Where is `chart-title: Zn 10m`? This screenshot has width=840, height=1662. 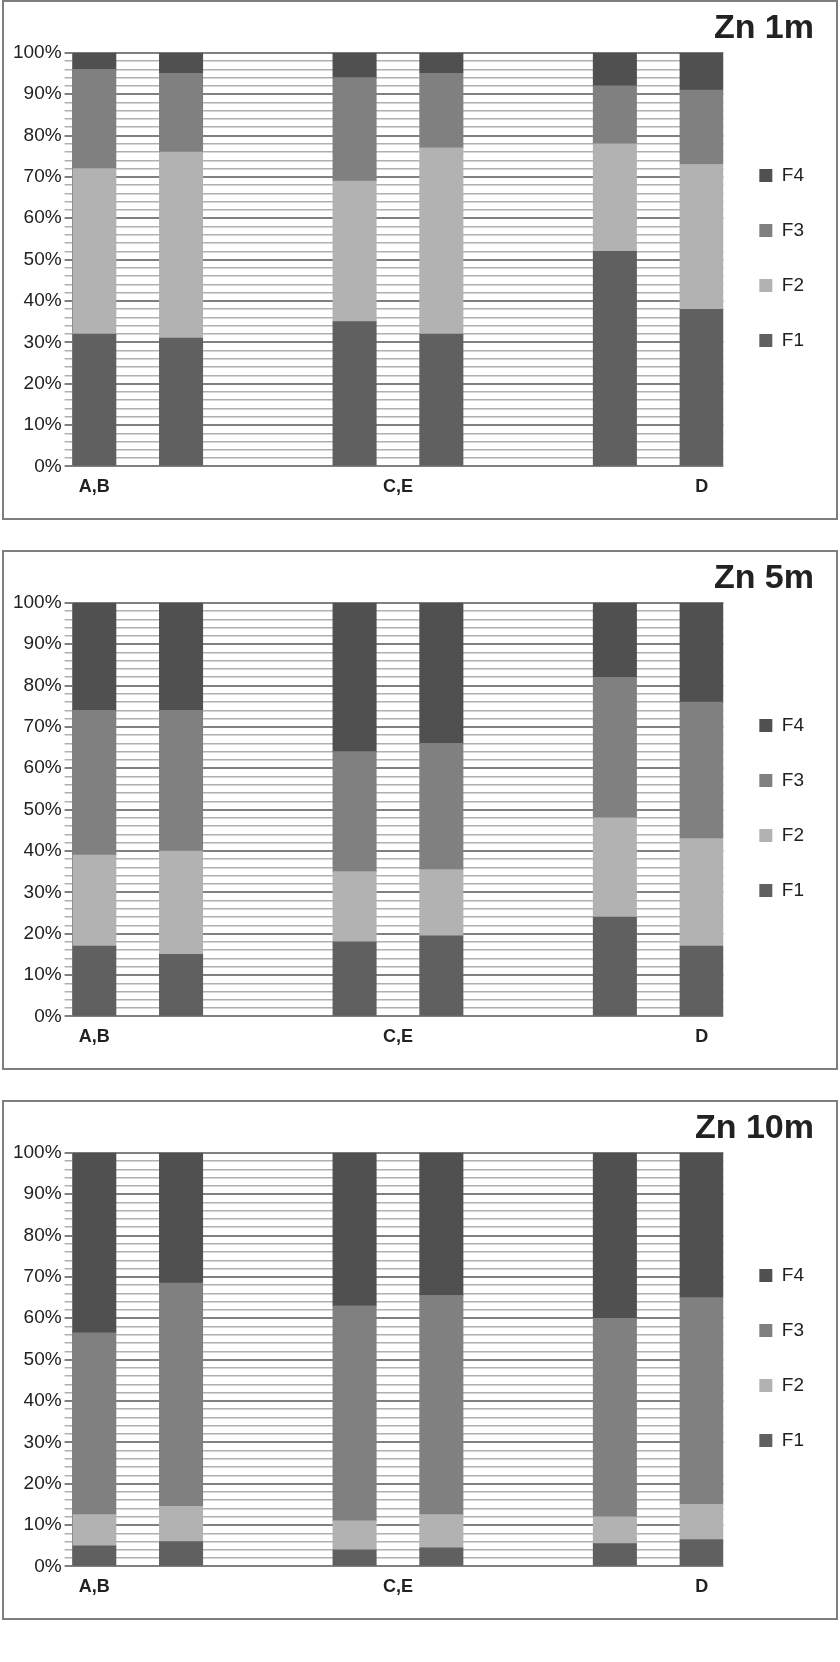 chart-title: Zn 10m is located at coordinates (754, 1125).